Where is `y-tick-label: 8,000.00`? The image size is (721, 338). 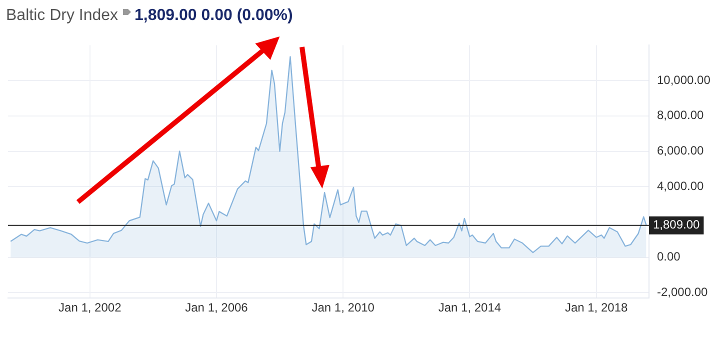 y-tick-label: 8,000.00 is located at coordinates (680, 115).